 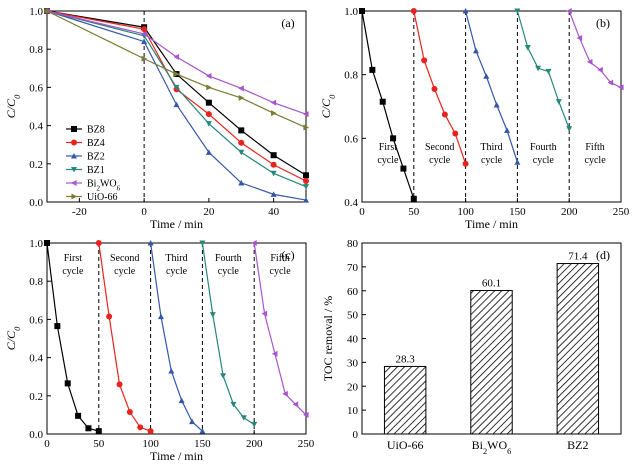 What do you see at coordinates (353, 268) in the screenshot?
I see `y-tick-label: 70` at bounding box center [353, 268].